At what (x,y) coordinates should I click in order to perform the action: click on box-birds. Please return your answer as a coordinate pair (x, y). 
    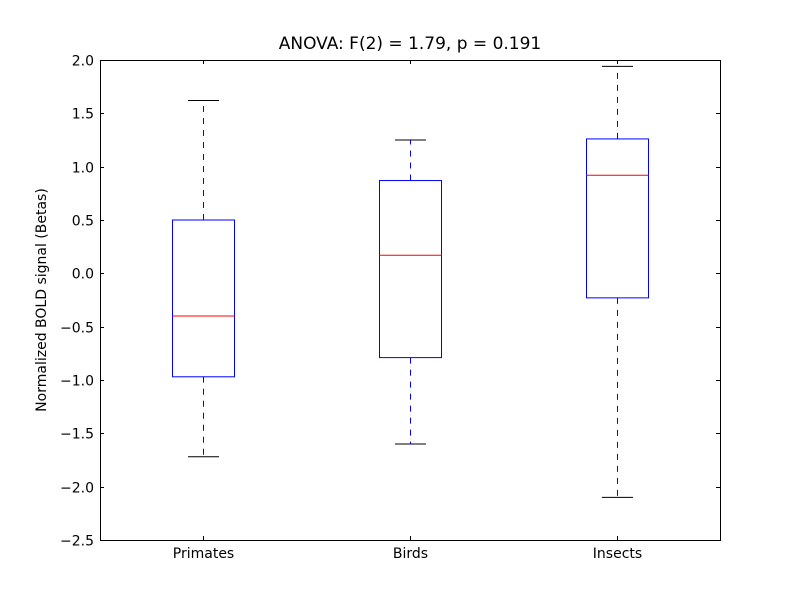
    Looking at the image, I should click on (410, 292).